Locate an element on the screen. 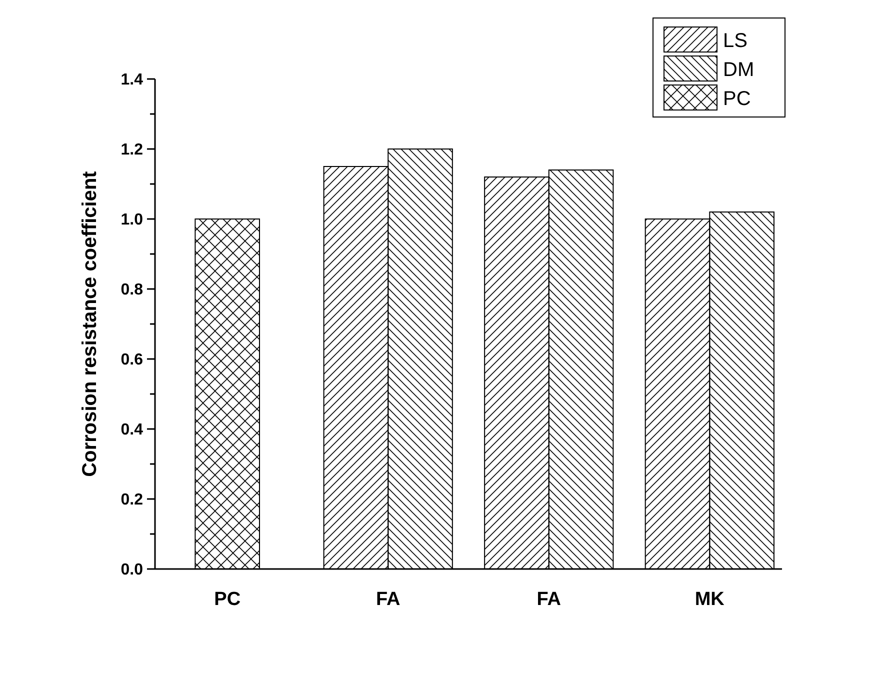 The image size is (892, 689). y-tick-label: 1.4 is located at coordinates (132, 80).